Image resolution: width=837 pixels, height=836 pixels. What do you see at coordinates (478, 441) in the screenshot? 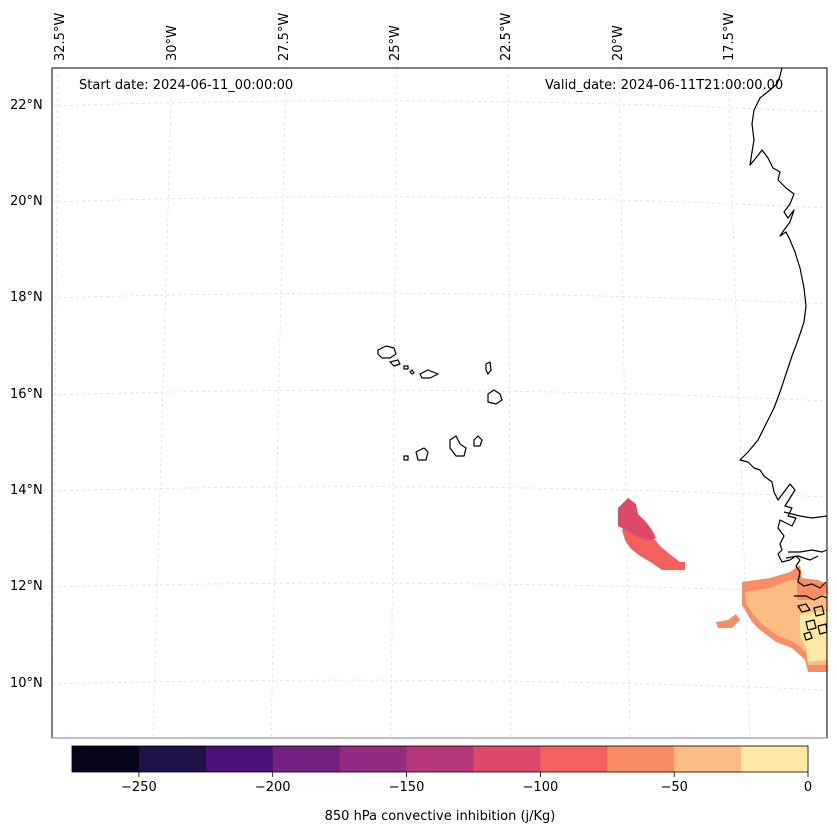
I see `island-maio` at bounding box center [478, 441].